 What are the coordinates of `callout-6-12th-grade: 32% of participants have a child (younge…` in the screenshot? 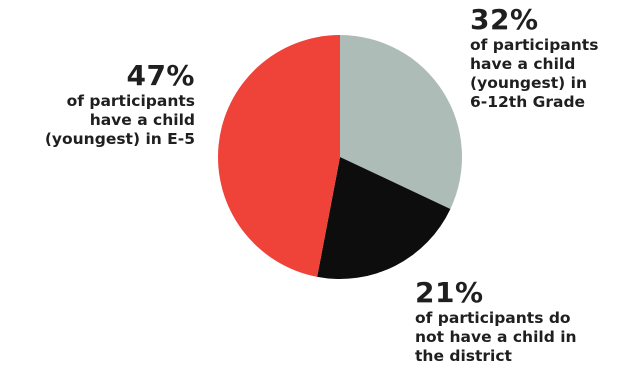 It's located at (545, 58).